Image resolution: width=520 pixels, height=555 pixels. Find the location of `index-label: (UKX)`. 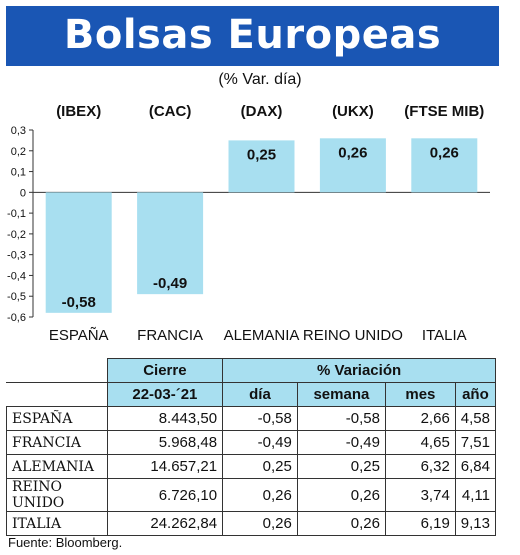

index-label: (UKX) is located at coordinates (353, 111).